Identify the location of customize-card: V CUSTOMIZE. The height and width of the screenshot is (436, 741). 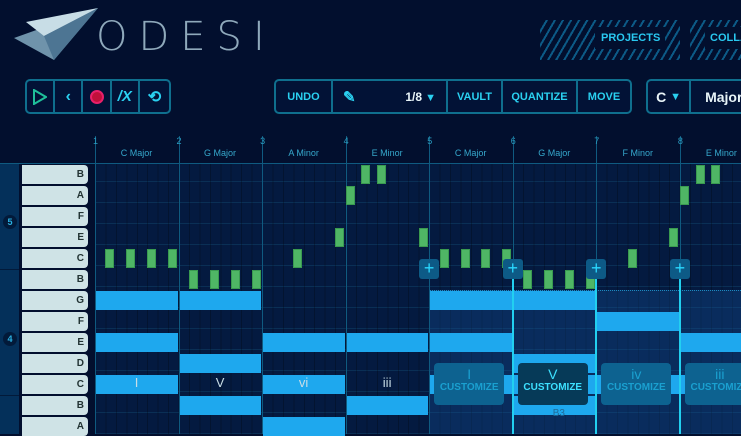
(552, 384).